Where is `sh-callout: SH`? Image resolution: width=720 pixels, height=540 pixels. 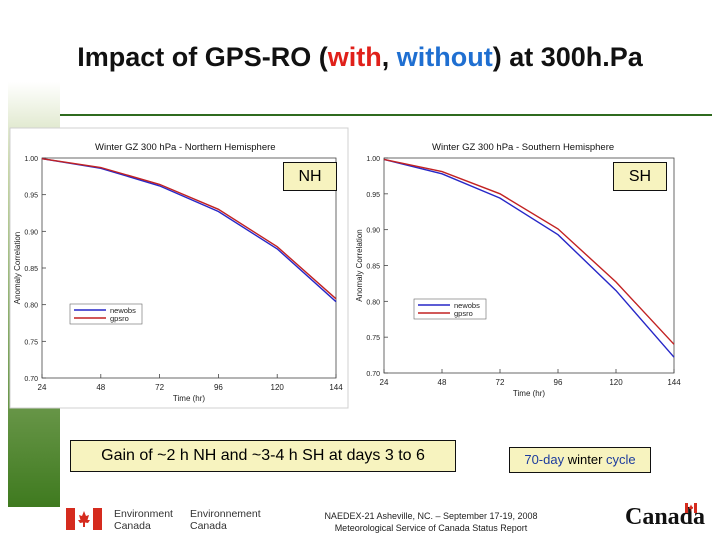 sh-callout: SH is located at coordinates (640, 176).